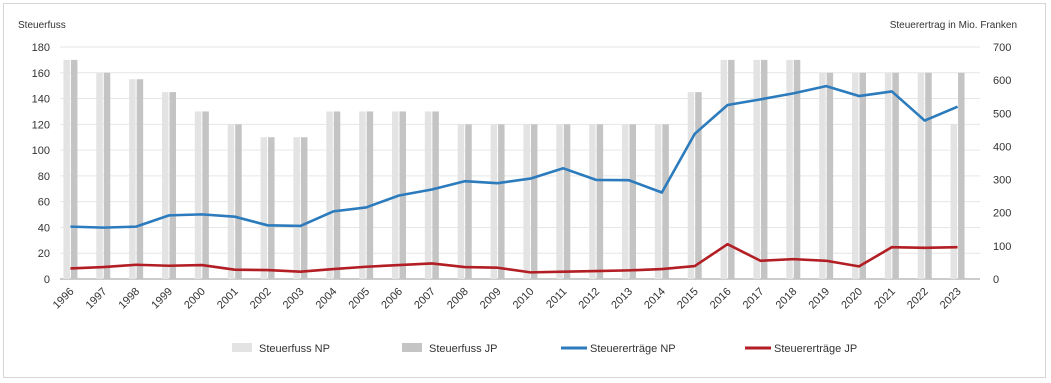 Image resolution: width=1051 pixels, height=383 pixels. Describe the element at coordinates (996, 280) in the screenshot. I see `y2-tick-label: 0` at that location.